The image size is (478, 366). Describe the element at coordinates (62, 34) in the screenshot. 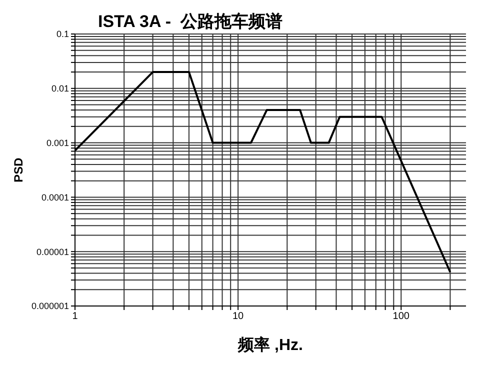

I see `y-tick-label: 0.1` at that location.